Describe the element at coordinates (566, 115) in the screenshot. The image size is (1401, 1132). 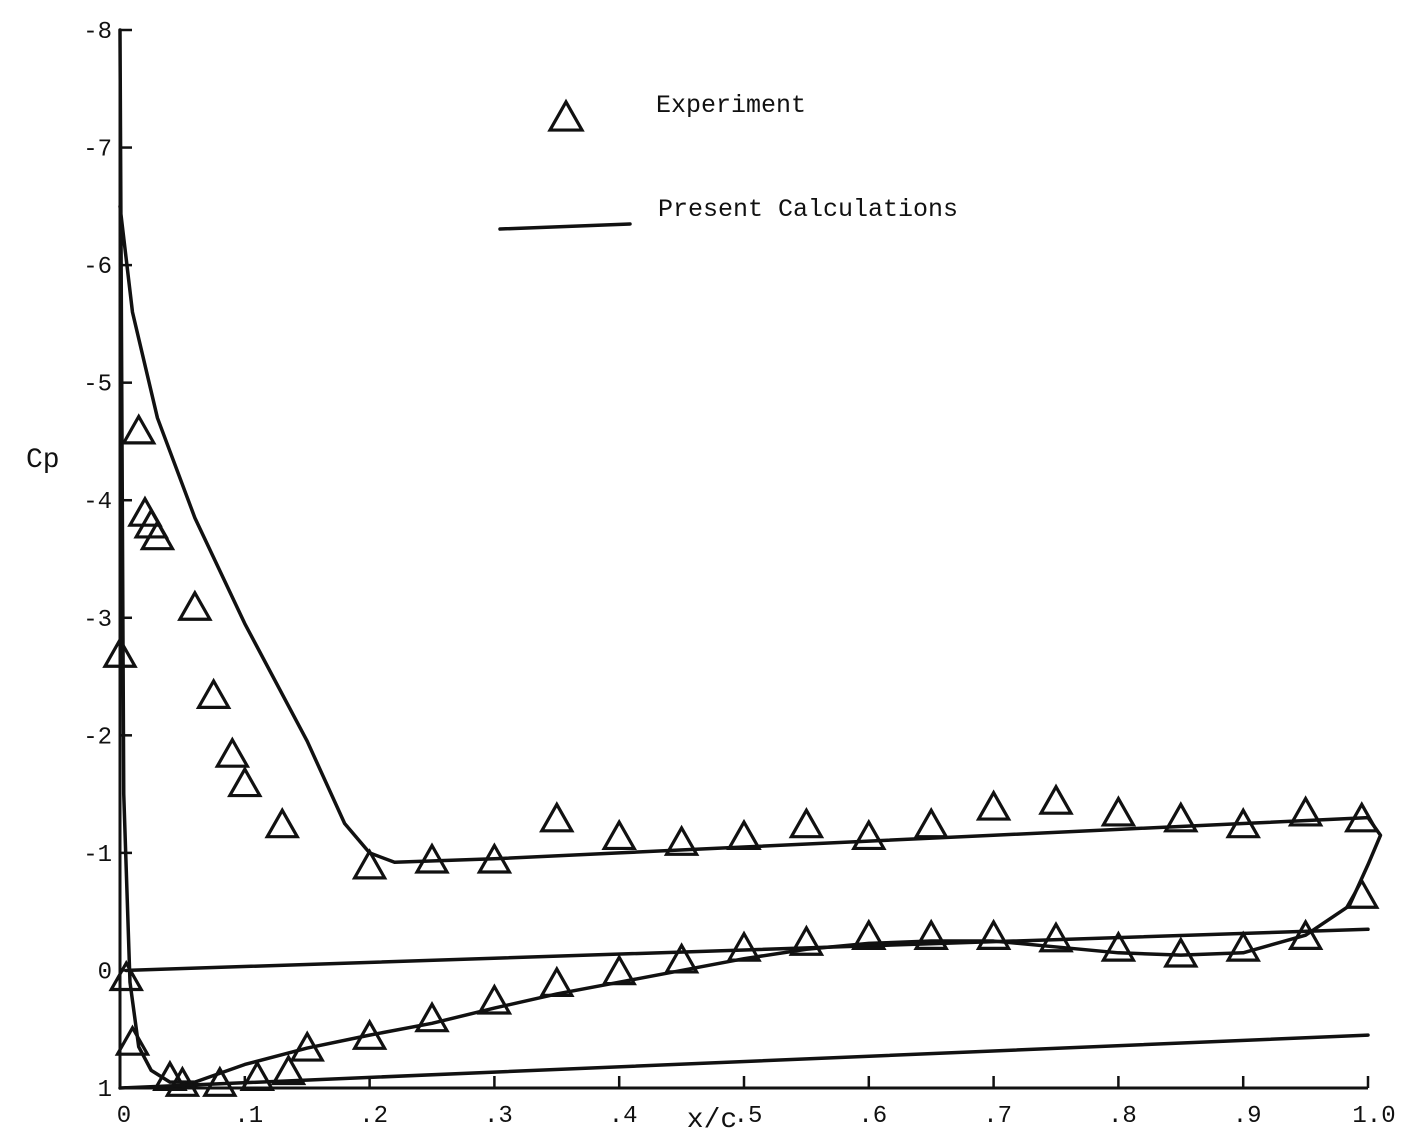
I see `legend-experiment-triangle-icon` at that location.